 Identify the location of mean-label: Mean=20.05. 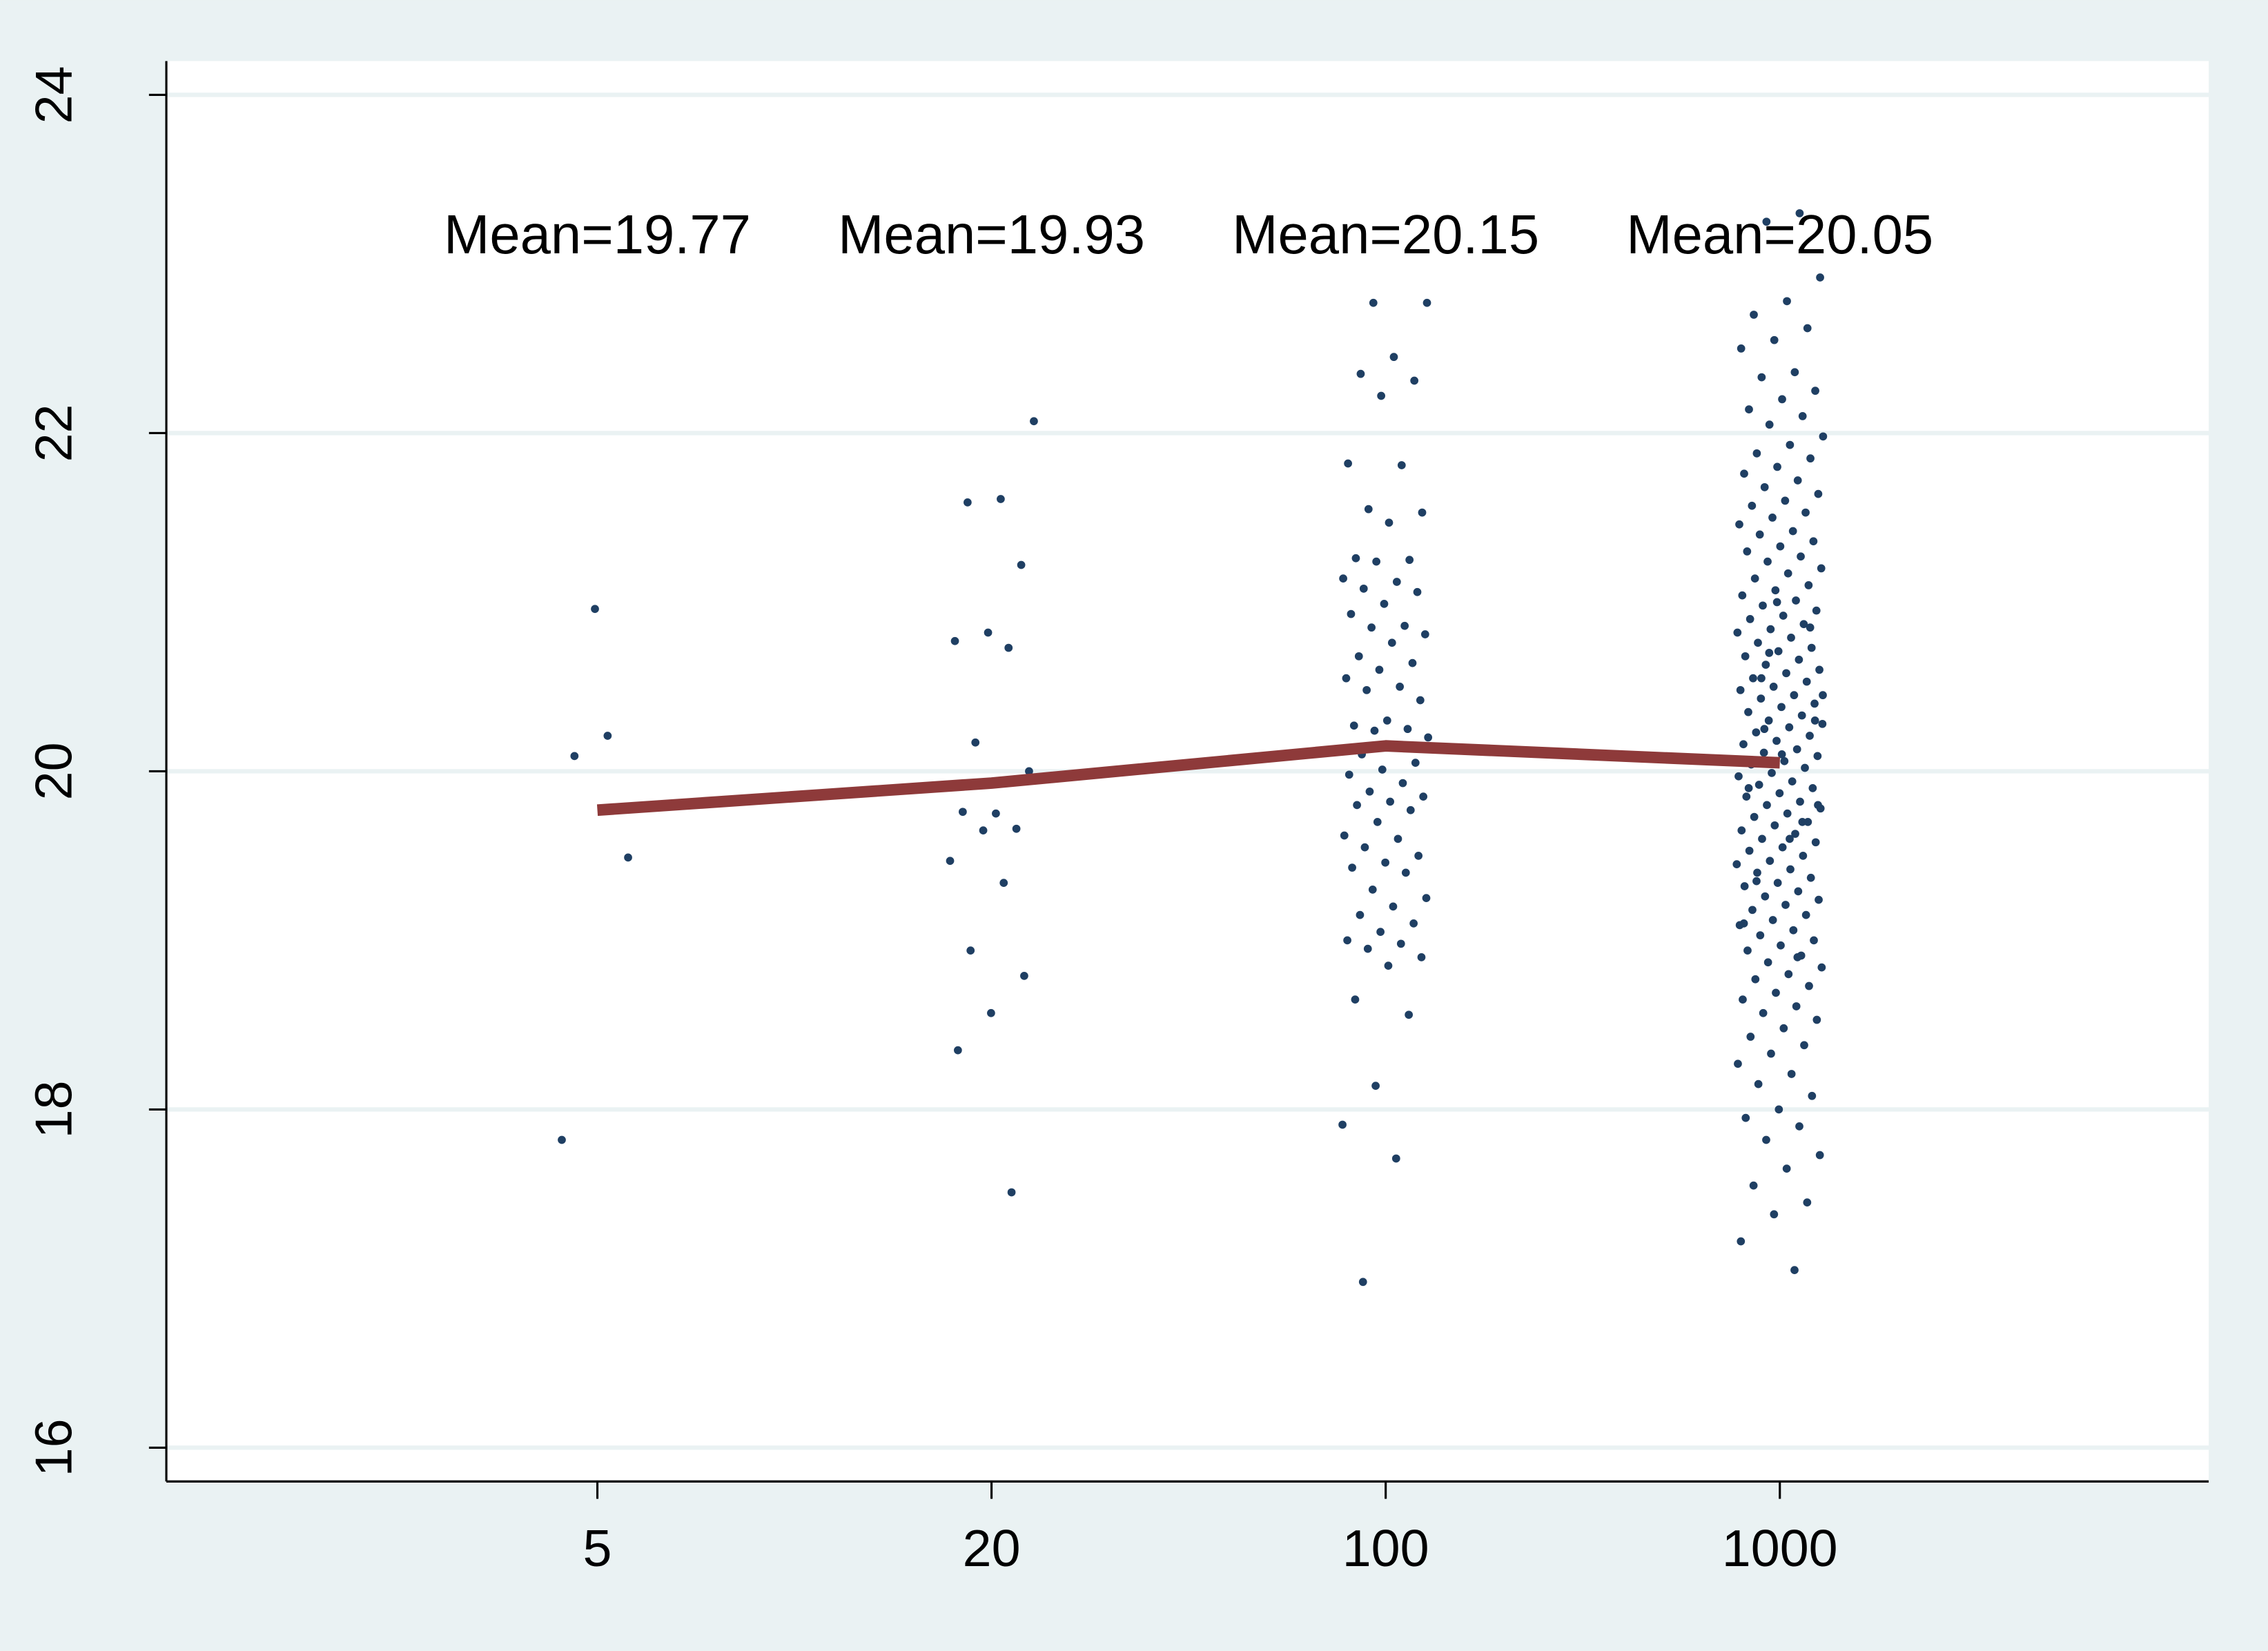
(1779, 234).